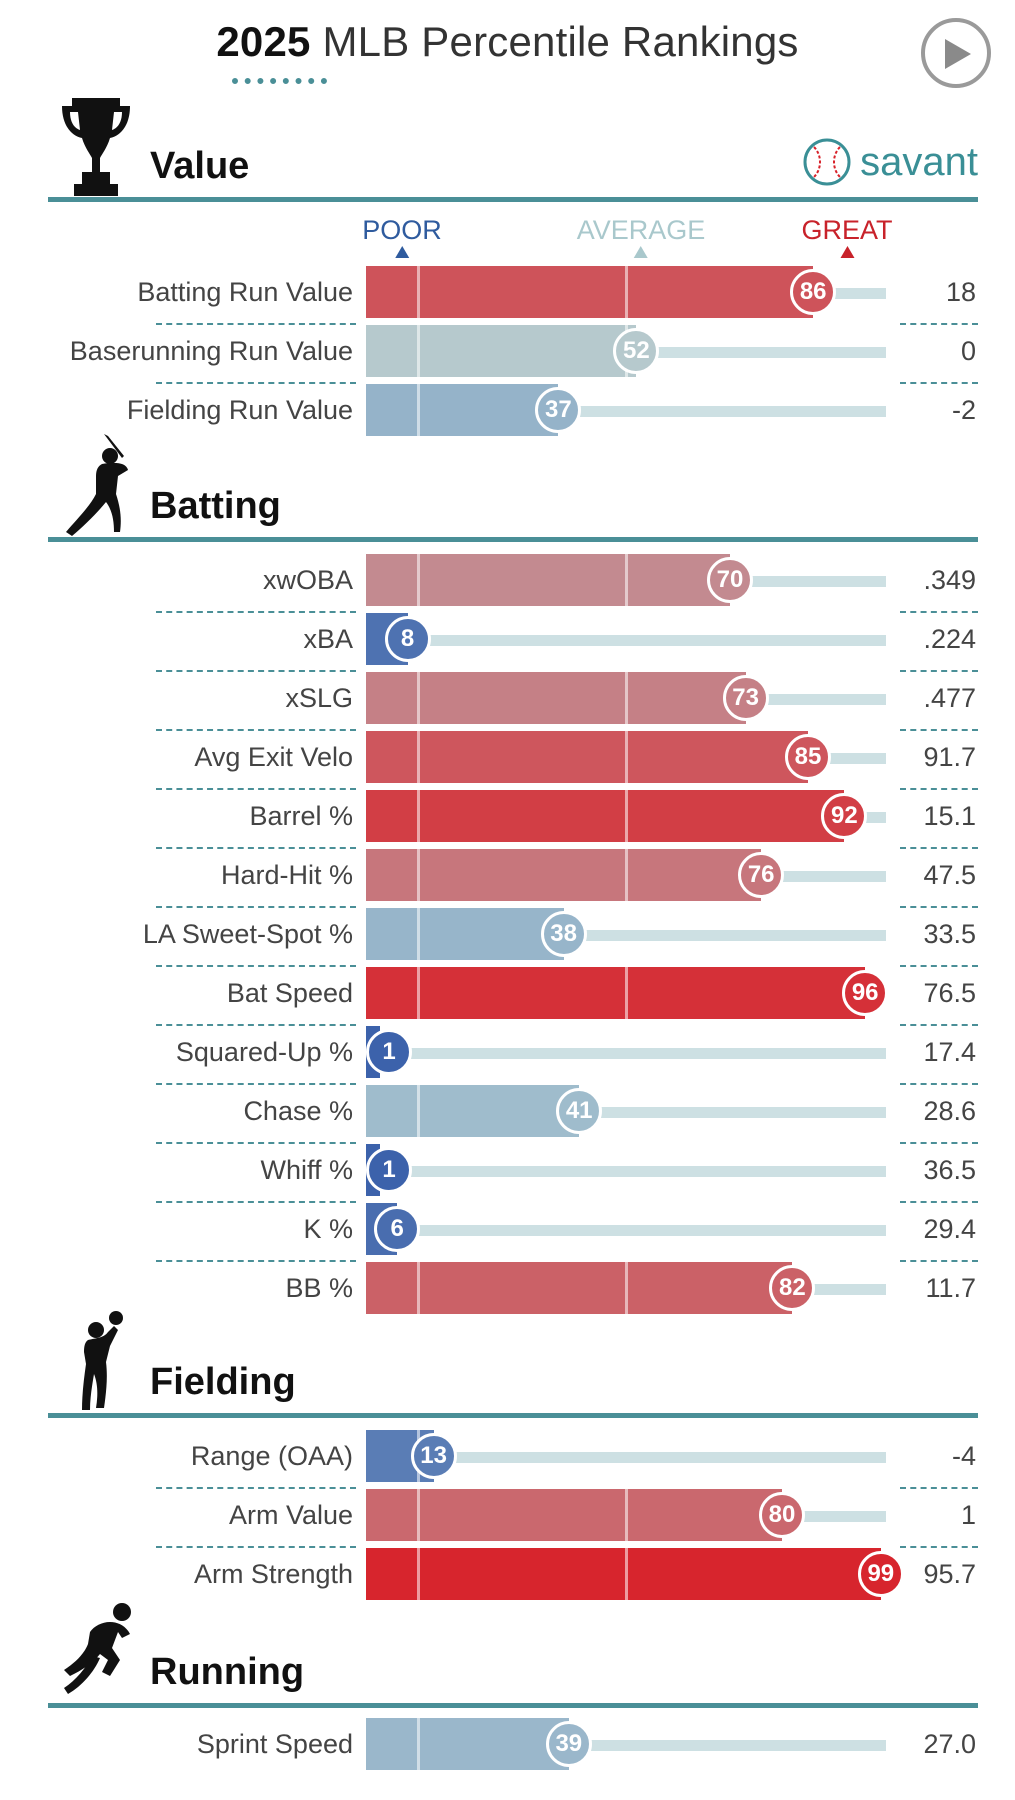  What do you see at coordinates (847, 230) in the screenshot?
I see `scale-great-label: GREAT` at bounding box center [847, 230].